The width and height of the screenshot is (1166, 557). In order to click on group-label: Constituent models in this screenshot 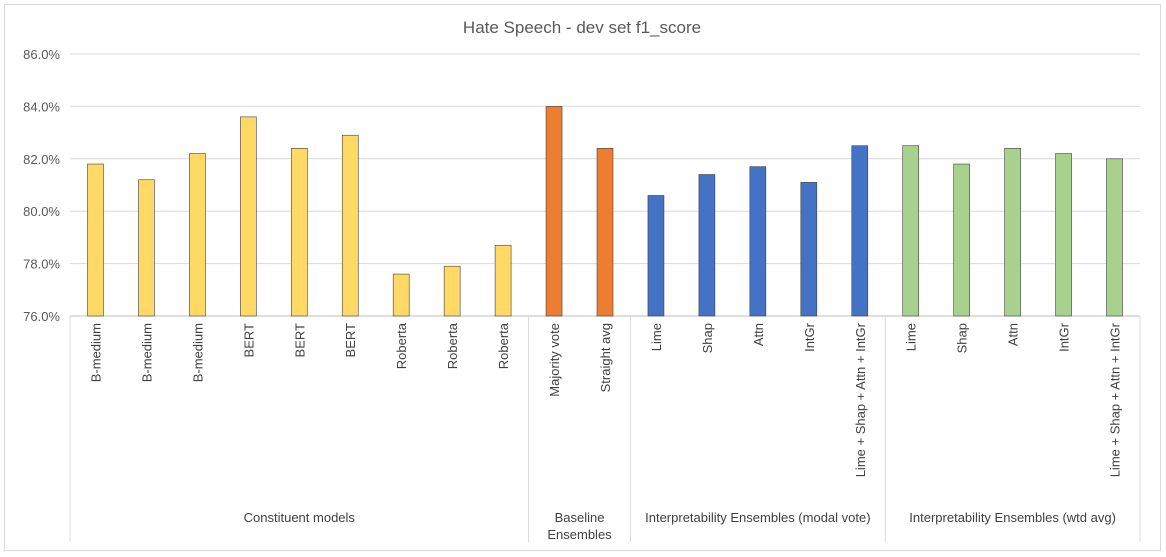, I will do `click(300, 517)`.